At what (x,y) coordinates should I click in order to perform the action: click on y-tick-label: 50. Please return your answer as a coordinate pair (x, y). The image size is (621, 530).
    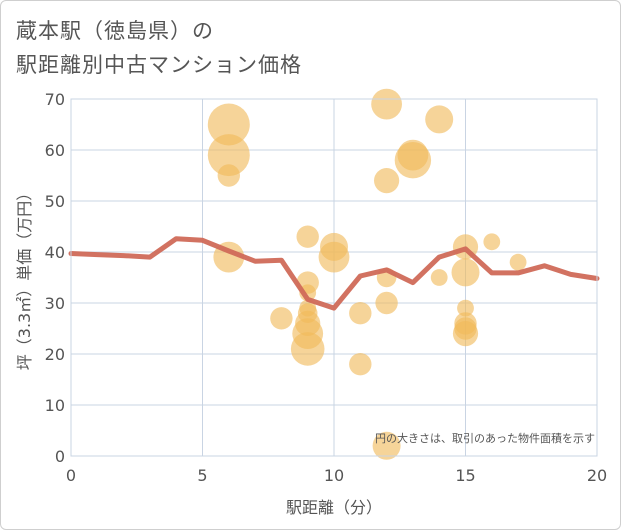
    Looking at the image, I should click on (55, 201).